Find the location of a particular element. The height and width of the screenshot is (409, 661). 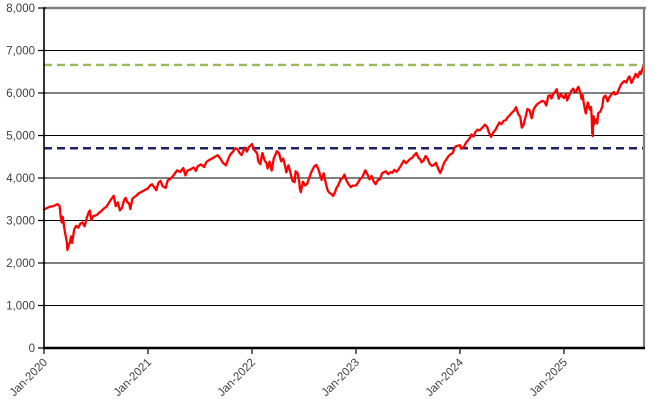

y-axis-label: 2,000 is located at coordinates (20, 264).